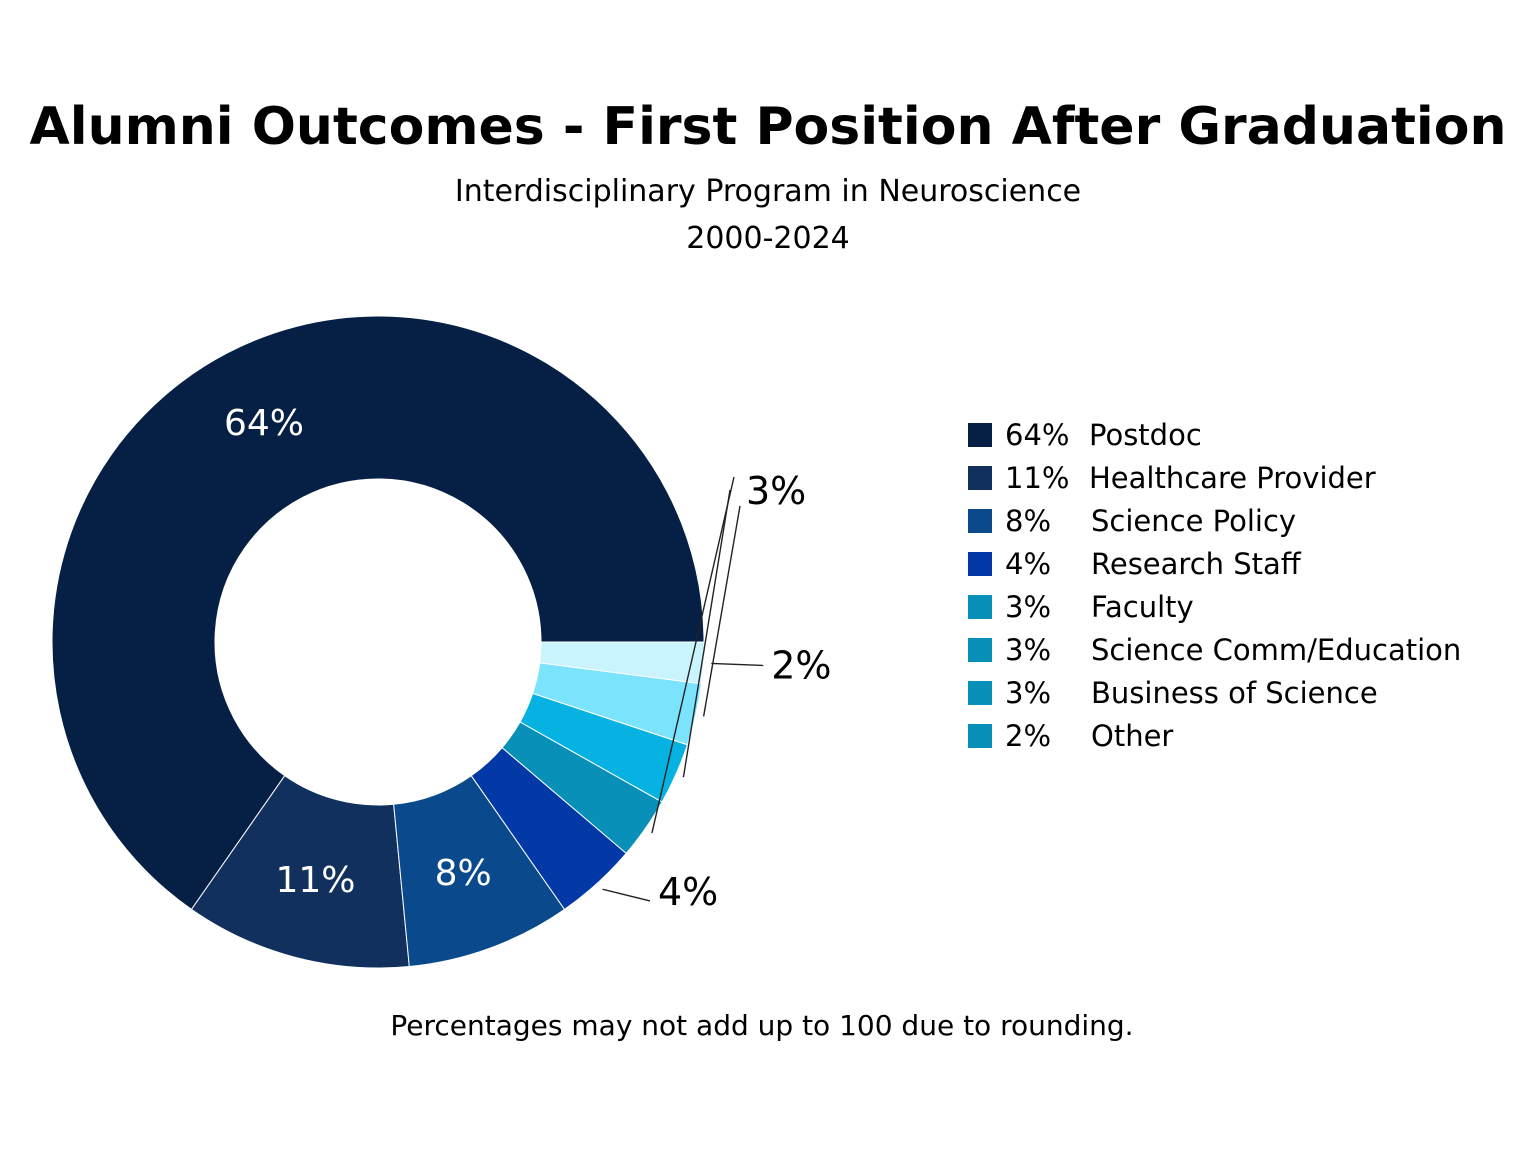 This screenshot has height=1152, width=1536. I want to click on legend-item-postdoc: 64% Postdoc, so click(1248, 435).